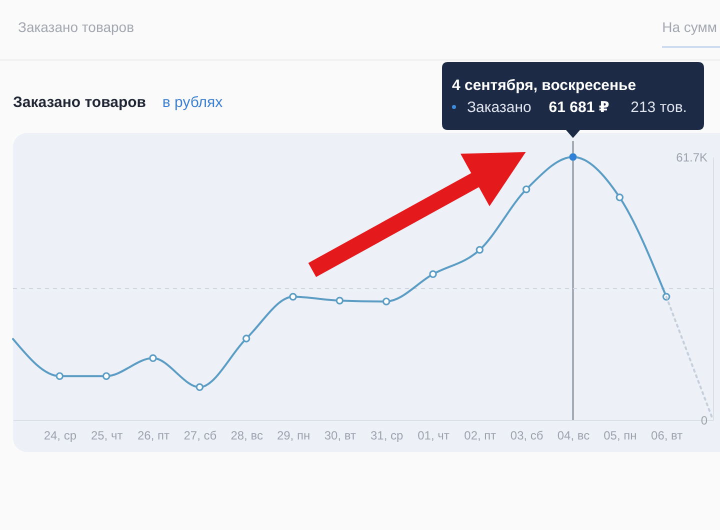 This screenshot has width=720, height=530. Describe the element at coordinates (579, 107) in the screenshot. I see `text: 61 681 ₽` at that location.